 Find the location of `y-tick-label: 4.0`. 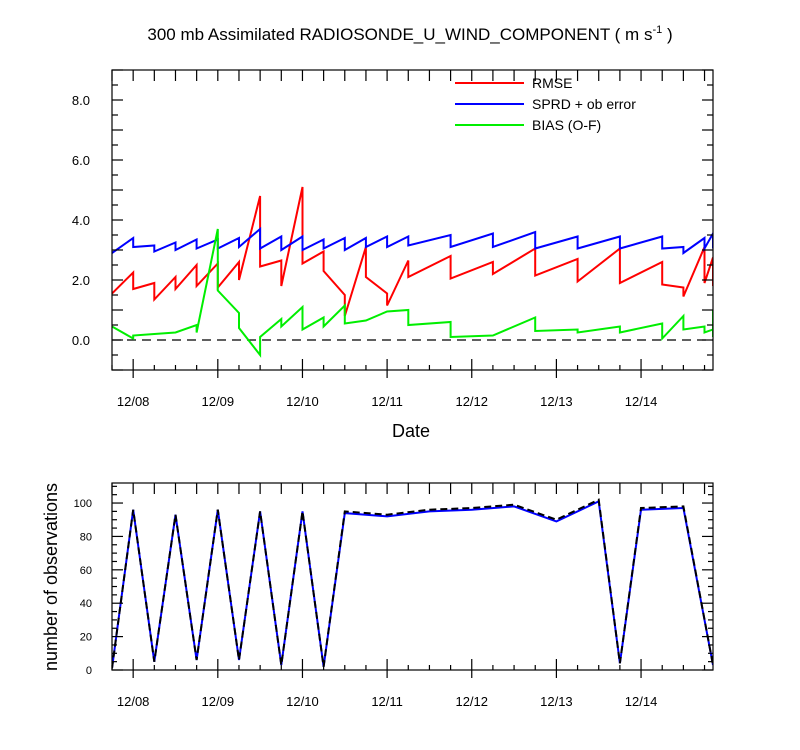

y-tick-label: 4.0 is located at coordinates (81, 220).